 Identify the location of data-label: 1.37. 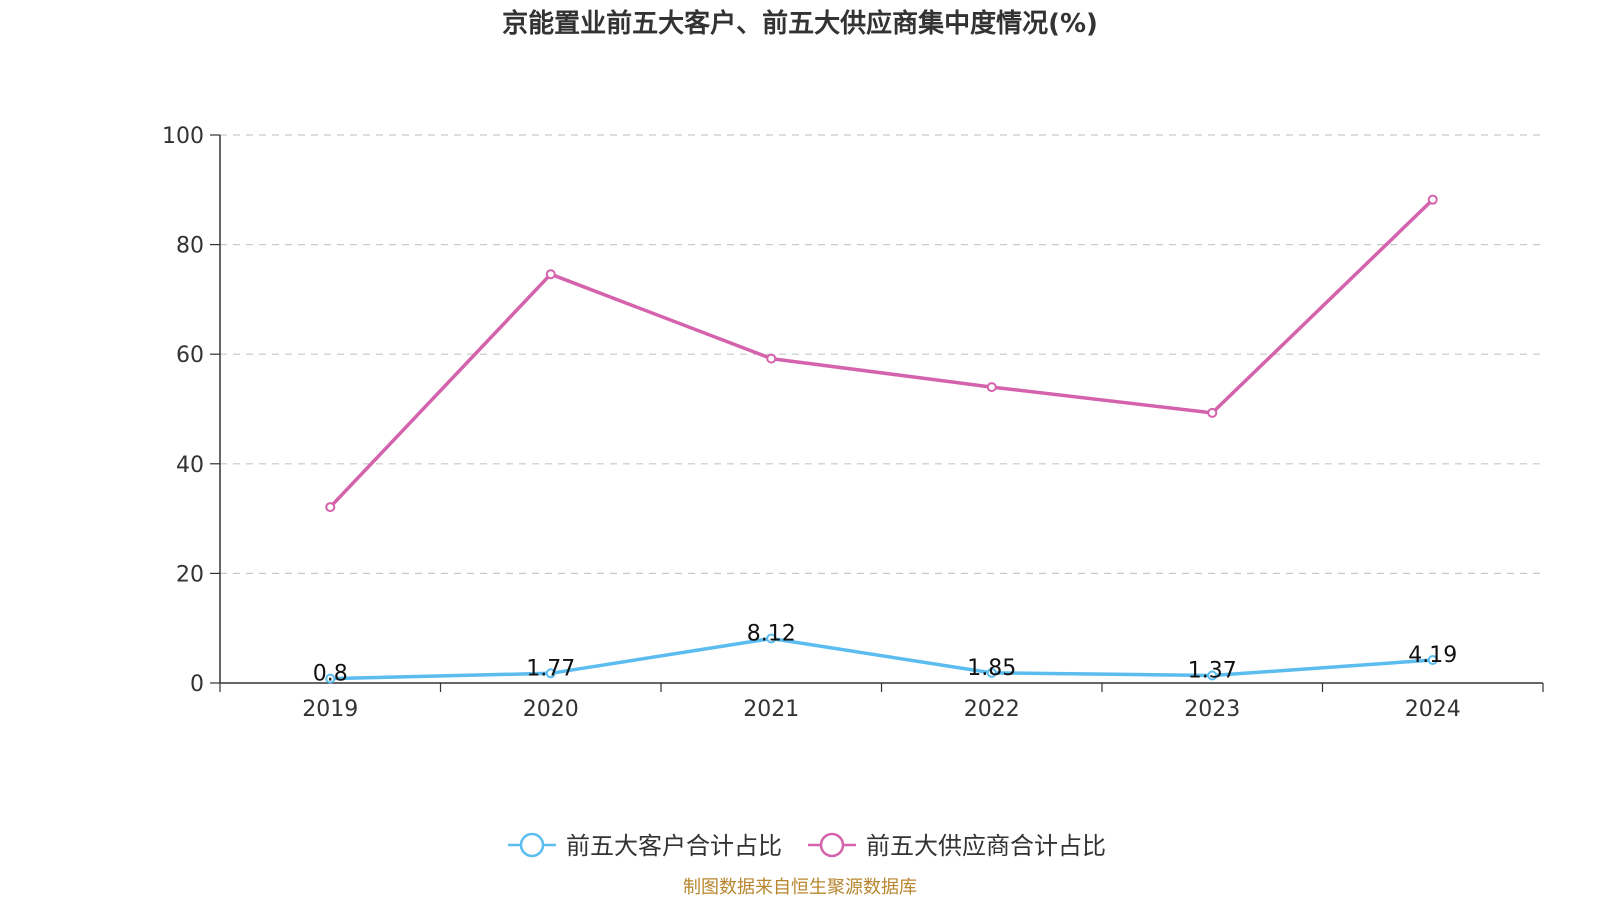
(1212, 670).